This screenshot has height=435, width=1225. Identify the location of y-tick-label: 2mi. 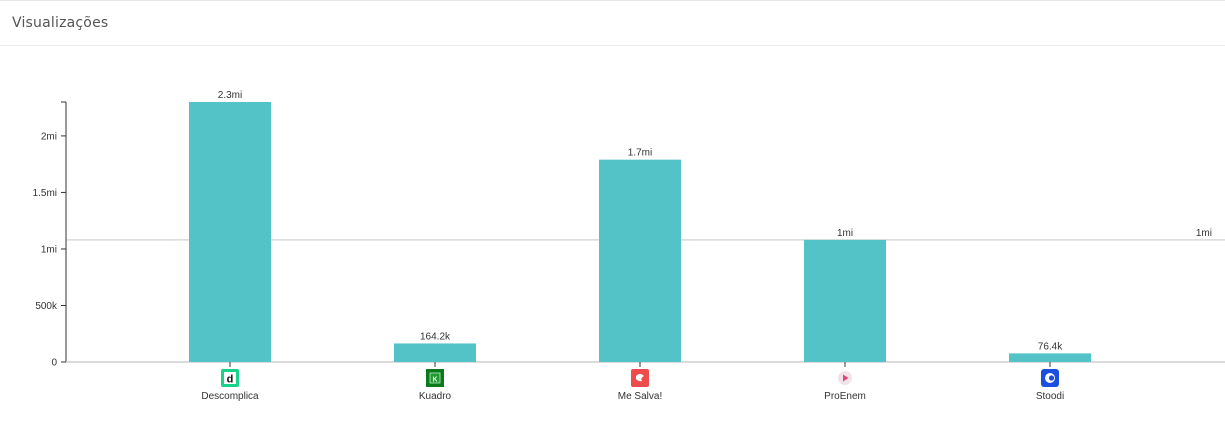
(49, 136).